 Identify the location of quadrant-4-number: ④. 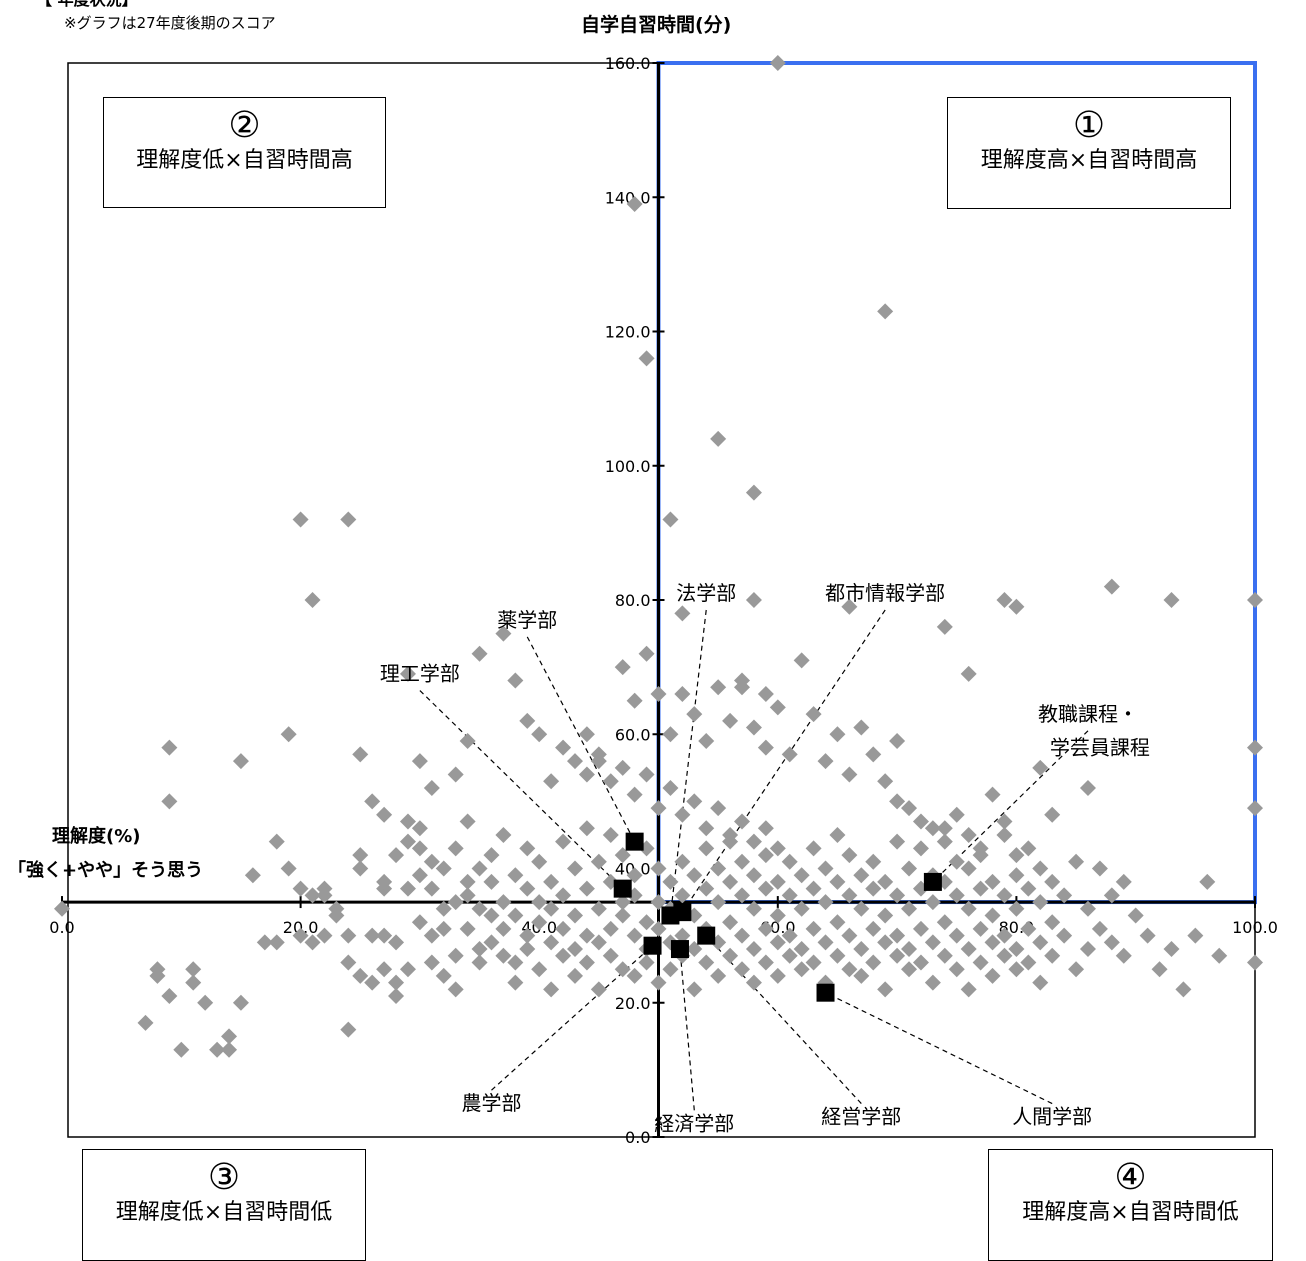
(1130, 1177).